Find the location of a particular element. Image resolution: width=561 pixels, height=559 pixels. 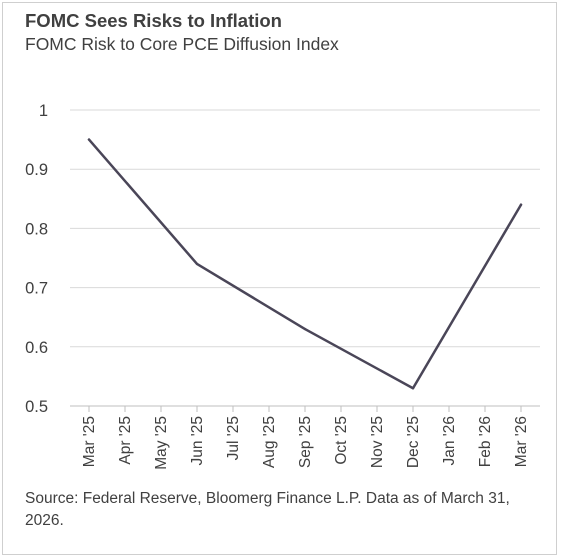

x-tick-label: Sep '25 is located at coordinates (305, 442).